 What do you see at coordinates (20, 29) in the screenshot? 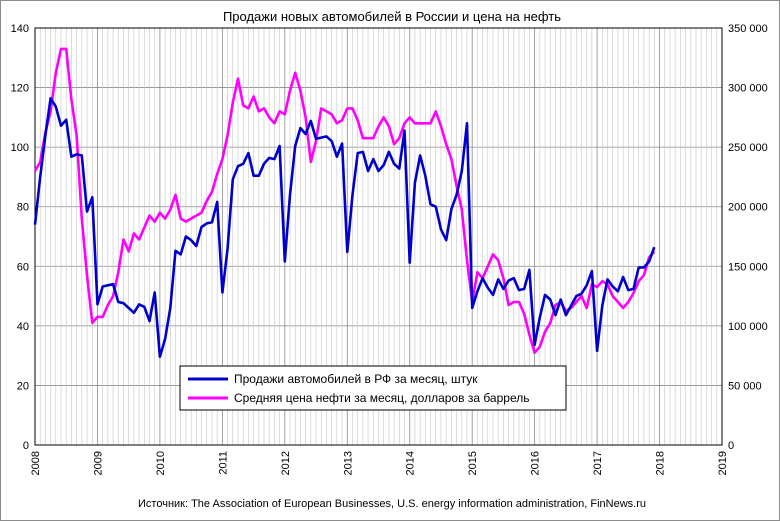
I see `y-left-tick-label: 140` at bounding box center [20, 29].